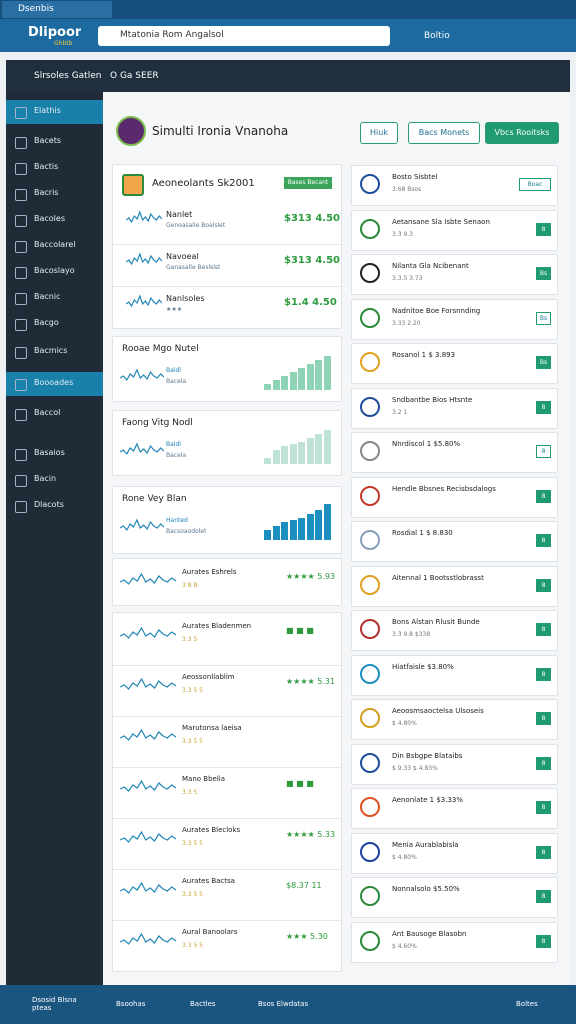 This screenshot has height=1024, width=576. Describe the element at coordinates (54, 168) in the screenshot. I see `sidebar-item: Bactis` at that location.